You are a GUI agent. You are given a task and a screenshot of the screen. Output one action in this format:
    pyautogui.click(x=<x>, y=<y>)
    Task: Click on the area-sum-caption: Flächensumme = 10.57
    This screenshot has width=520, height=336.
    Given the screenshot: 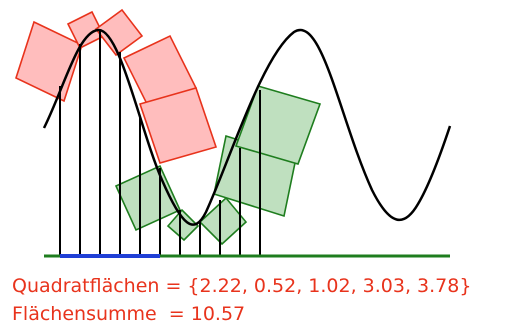 What is the action you would take?
    pyautogui.click(x=129, y=314)
    